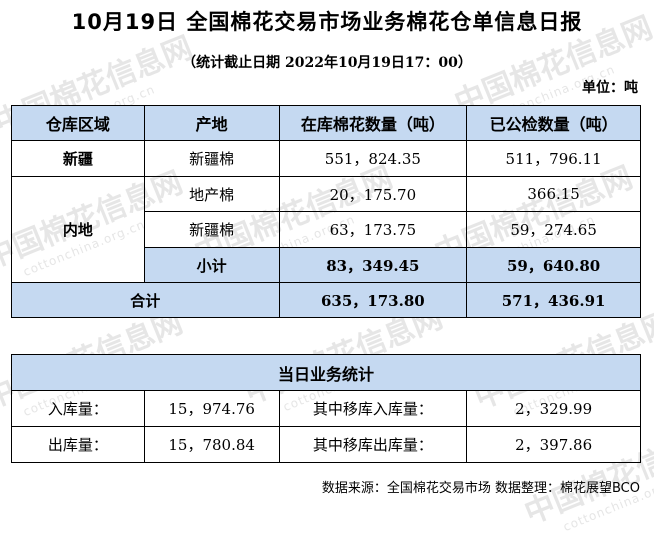  What do you see at coordinates (373, 229) in the screenshot?
I see `stock-cell: 63，173.75` at bounding box center [373, 229].